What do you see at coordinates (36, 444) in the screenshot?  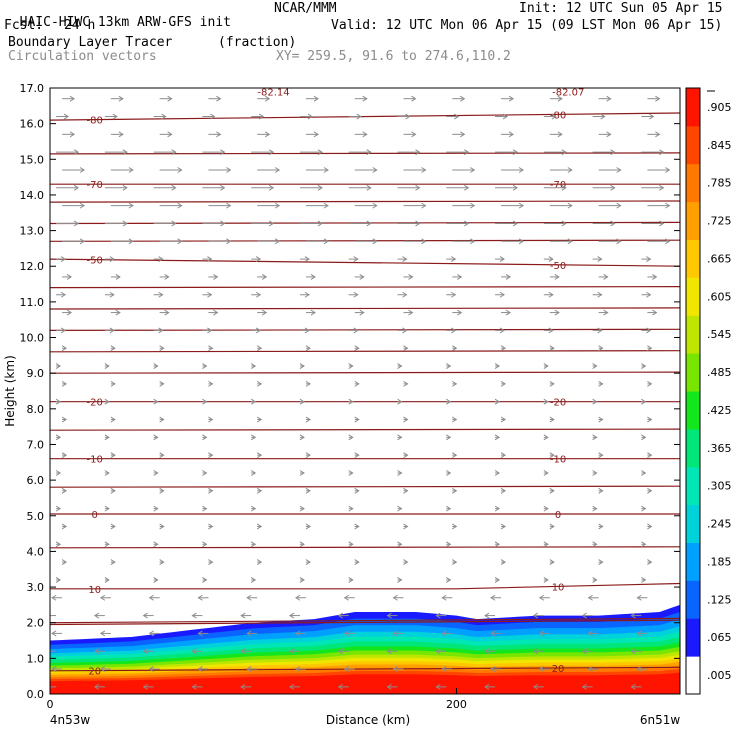 I see `y-tick-label: 7.0` at bounding box center [36, 444].